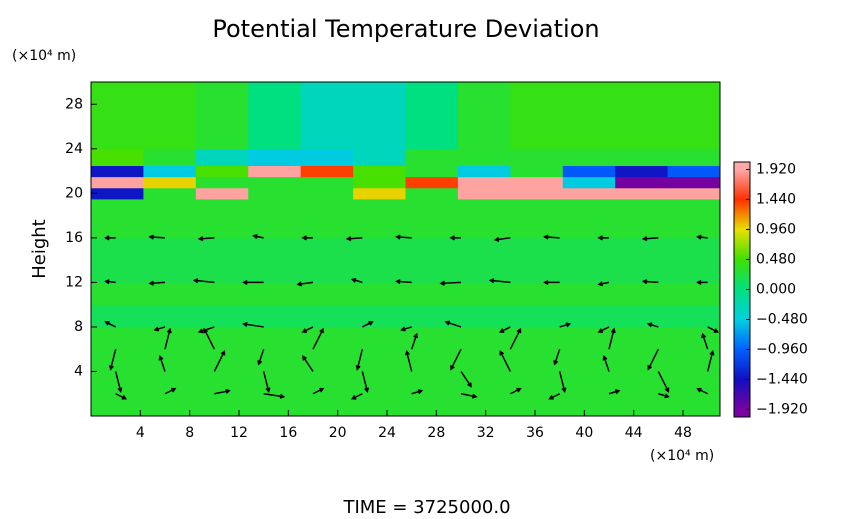  What do you see at coordinates (74, 282) in the screenshot?
I see `y-tick-label: 12` at bounding box center [74, 282].